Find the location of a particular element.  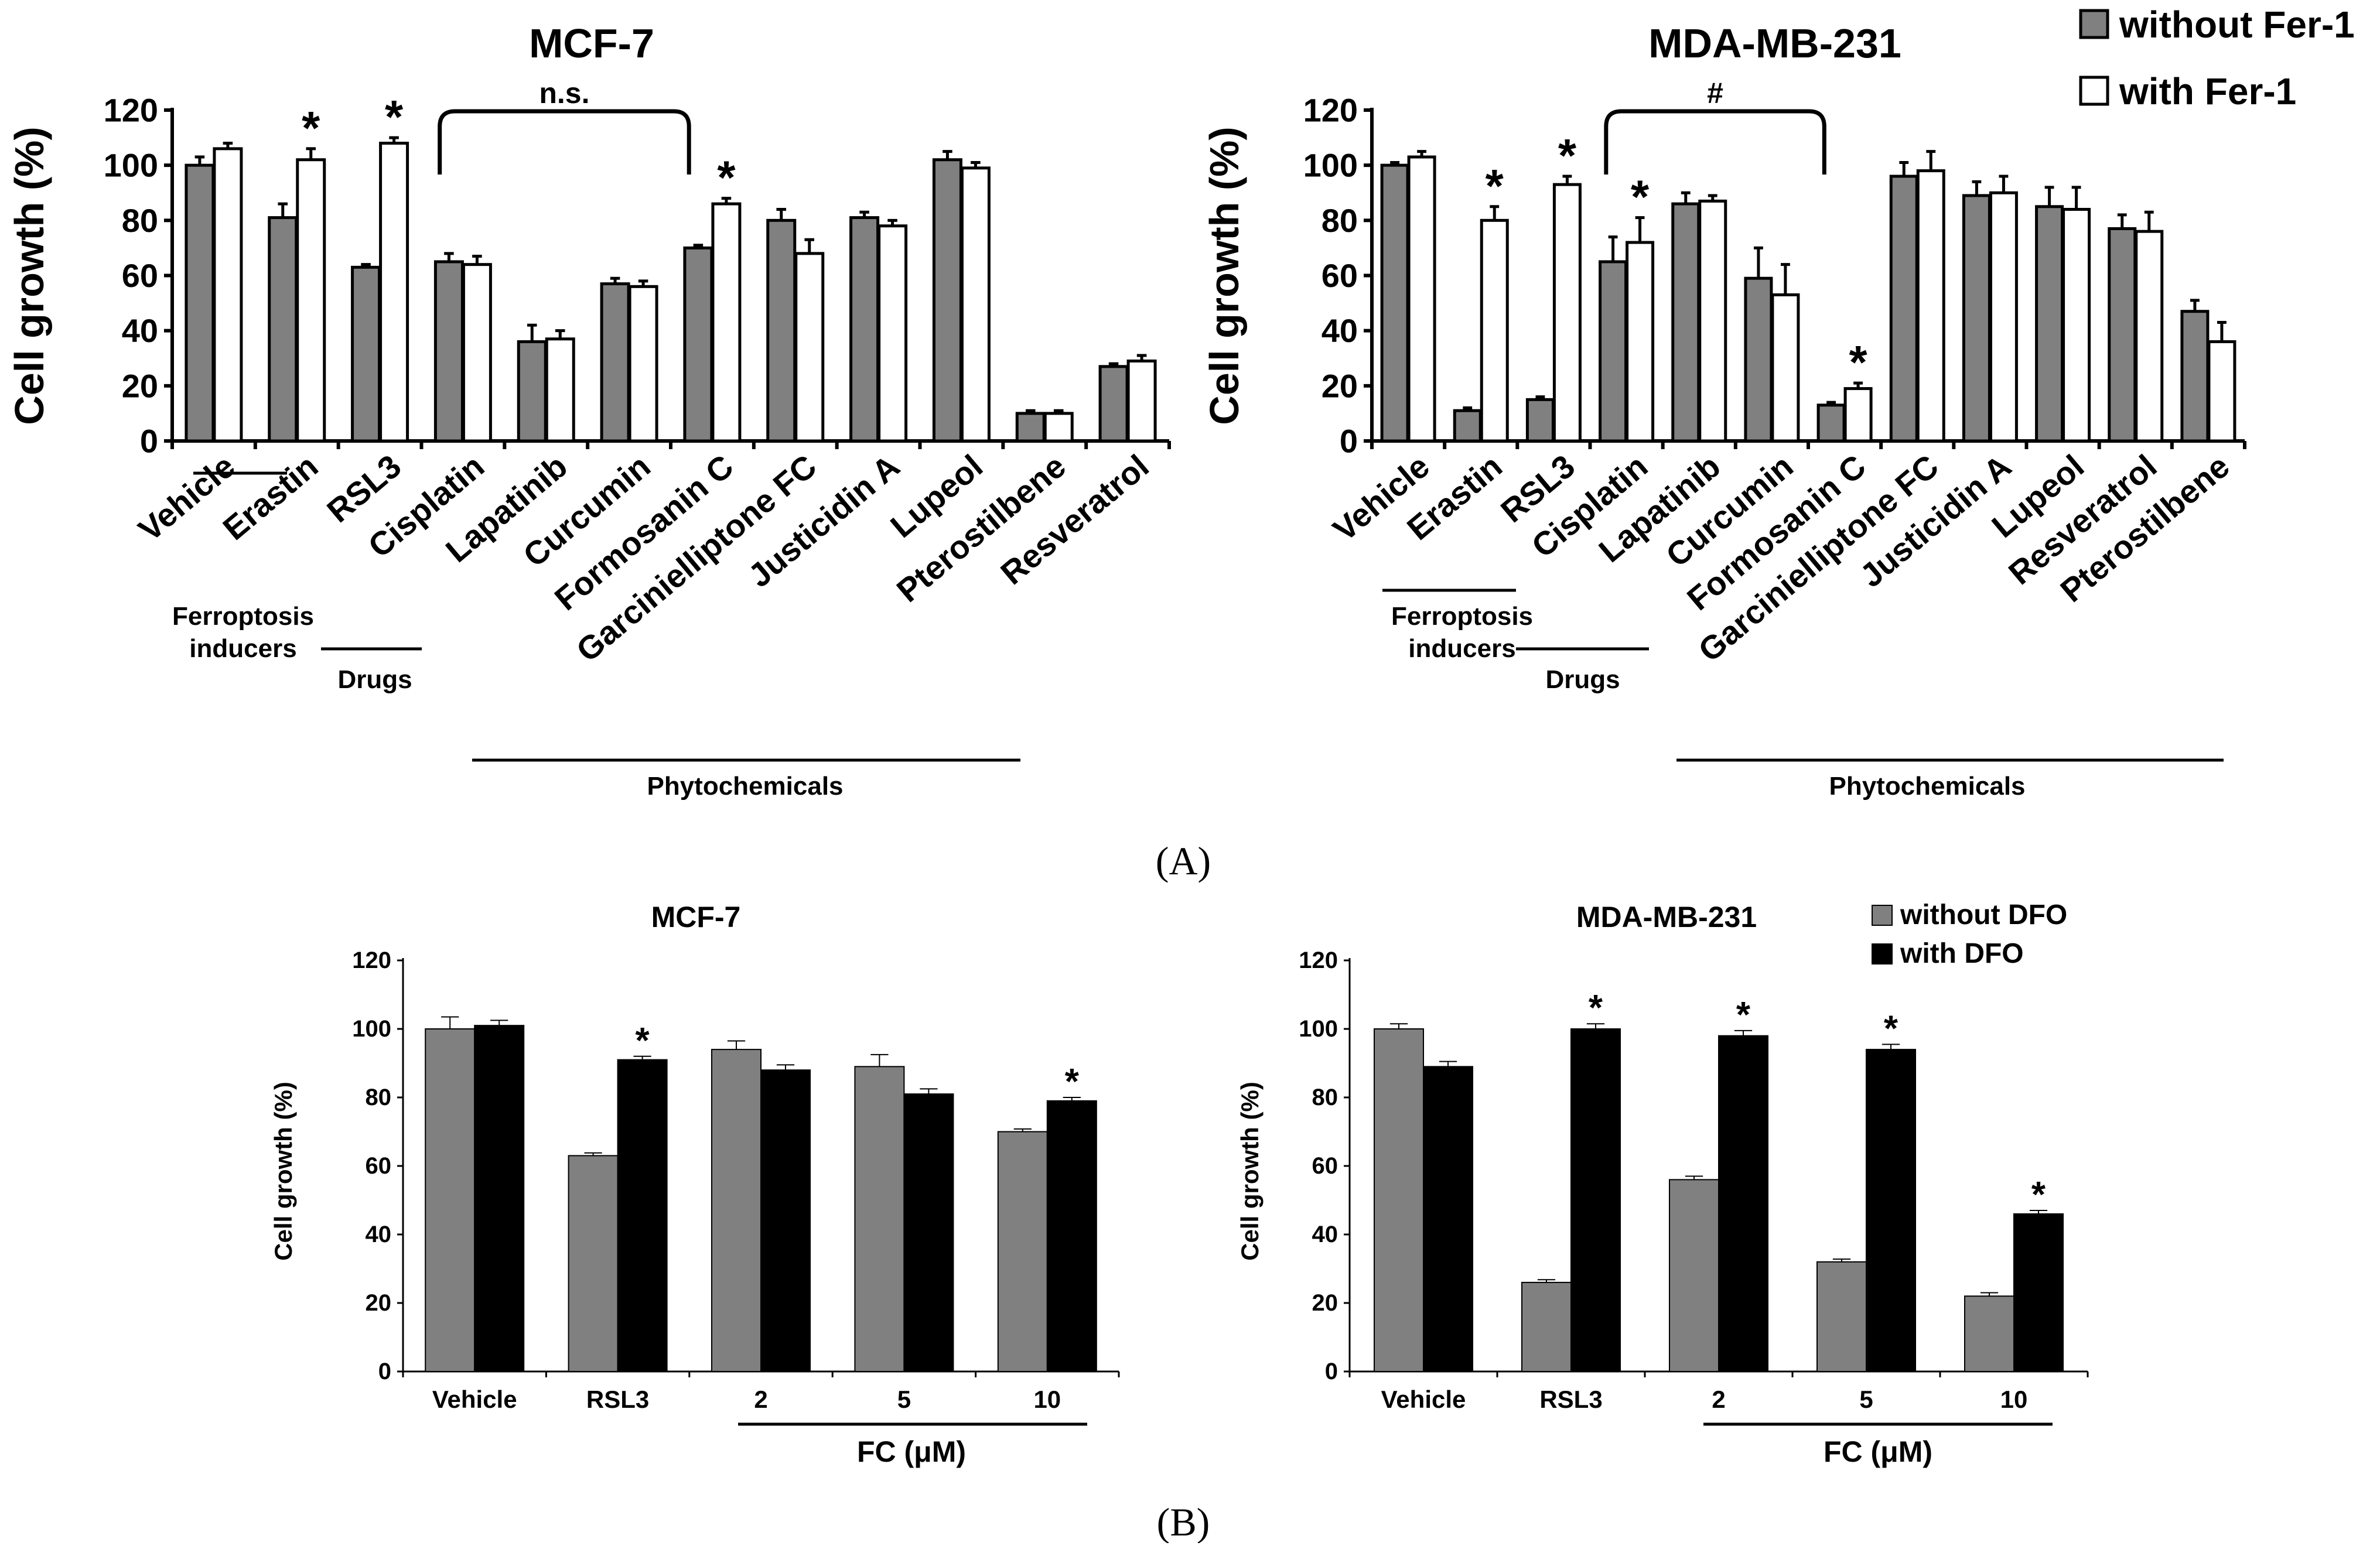

x-tick-label-erastin: Erastin is located at coordinates (270, 497).